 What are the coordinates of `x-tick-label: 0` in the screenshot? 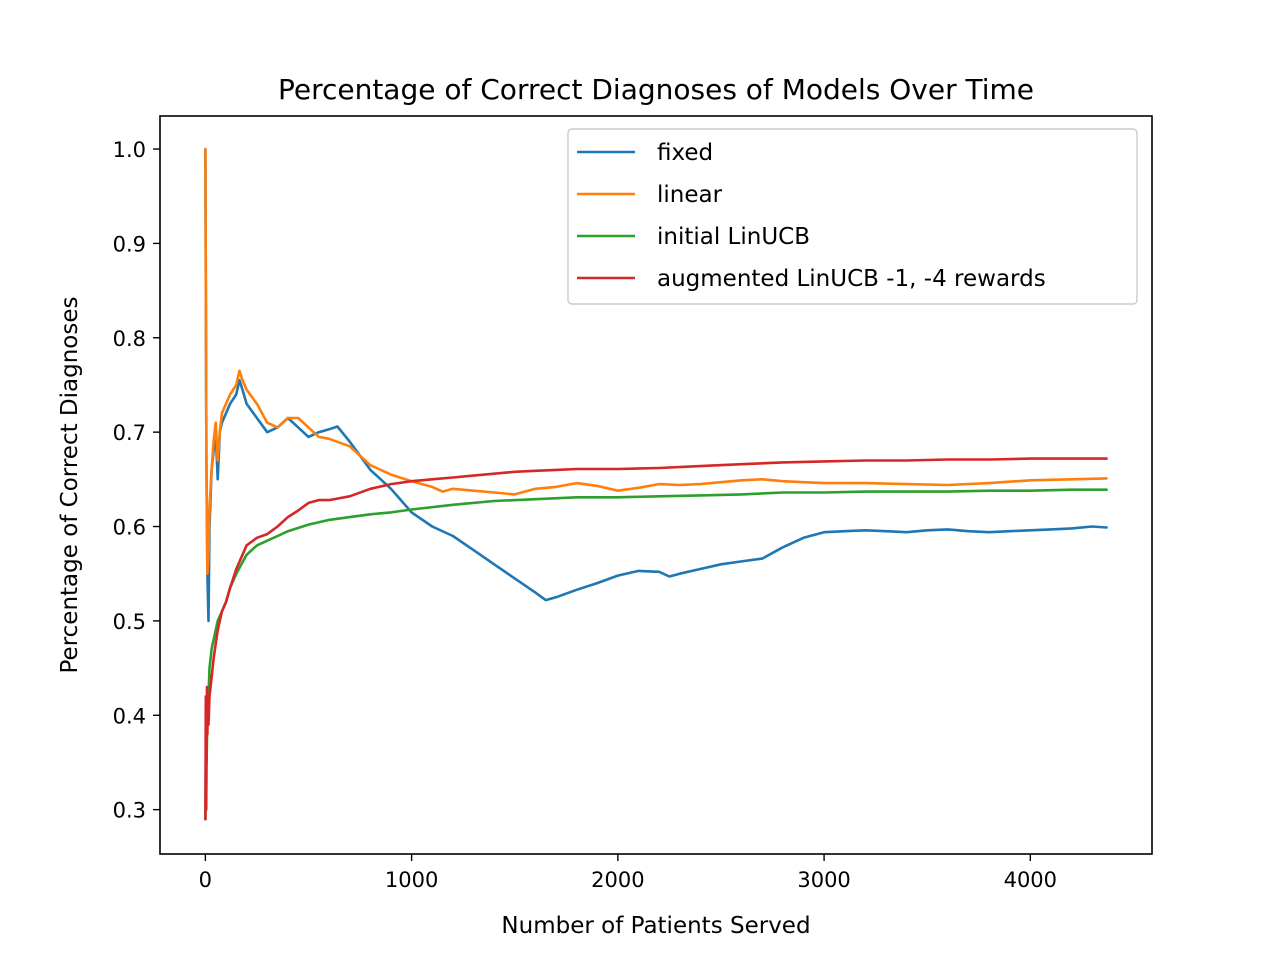 It's located at (205, 880).